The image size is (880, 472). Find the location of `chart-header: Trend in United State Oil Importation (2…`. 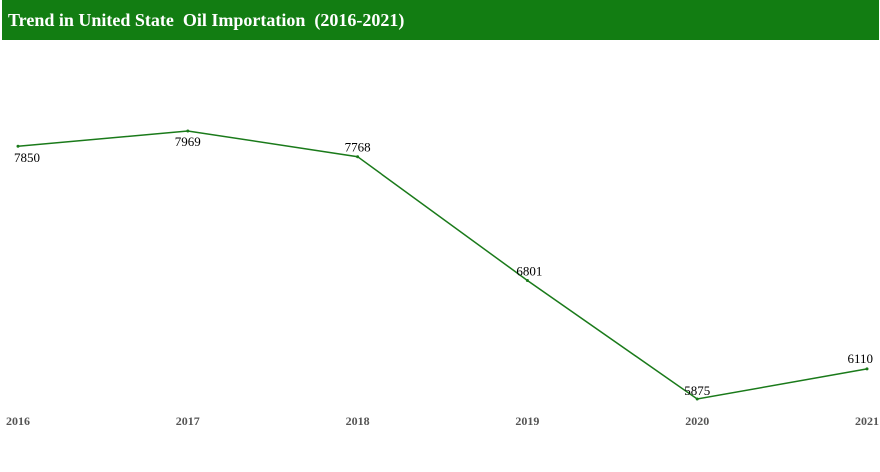

chart-header: Trend in United State Oil Importation (2… is located at coordinates (440, 20).